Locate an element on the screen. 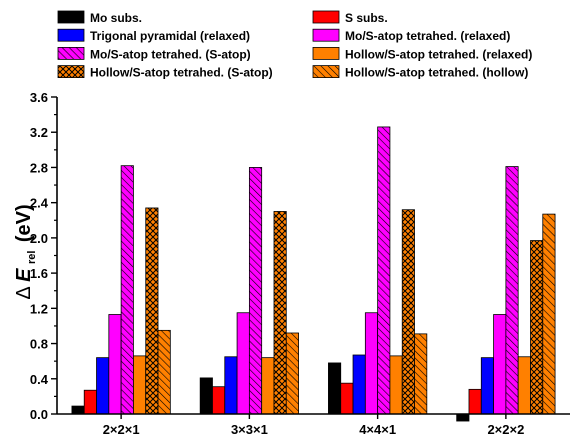 The height and width of the screenshot is (441, 581). y-tick-label: 2.4 is located at coordinates (39, 203).